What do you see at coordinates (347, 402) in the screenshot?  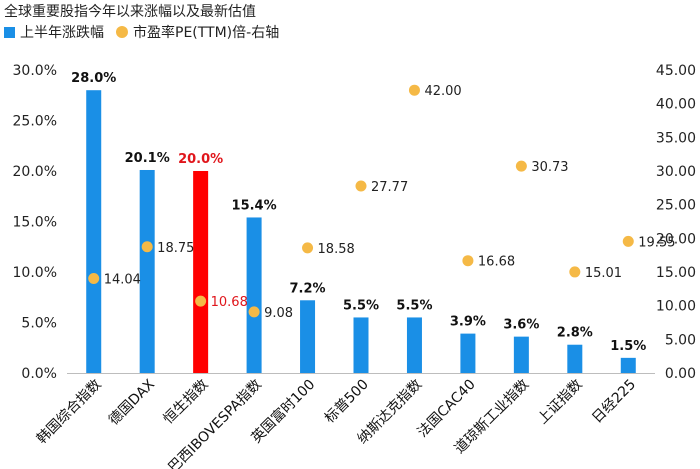 I see `x-tick-label: 标普500` at bounding box center [347, 402].